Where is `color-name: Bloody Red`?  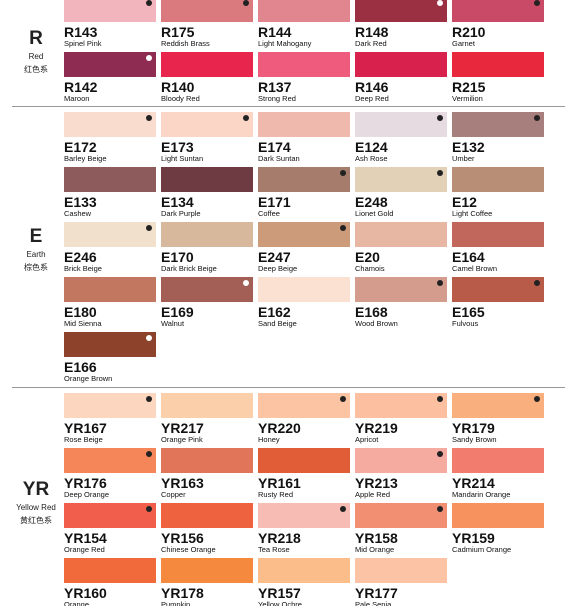
color-name: Bloody Red is located at coordinates (180, 98).